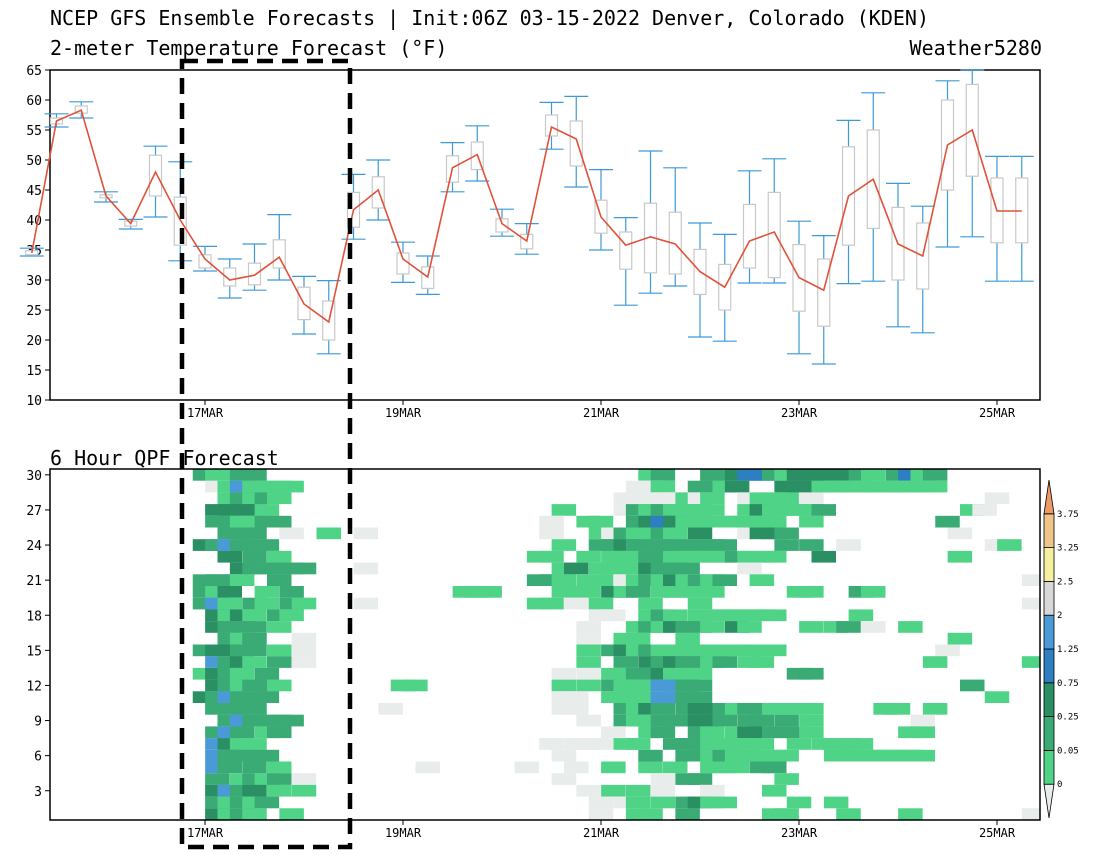  Describe the element at coordinates (1049, 598) in the screenshot. I see `colorbar-segment` at that location.